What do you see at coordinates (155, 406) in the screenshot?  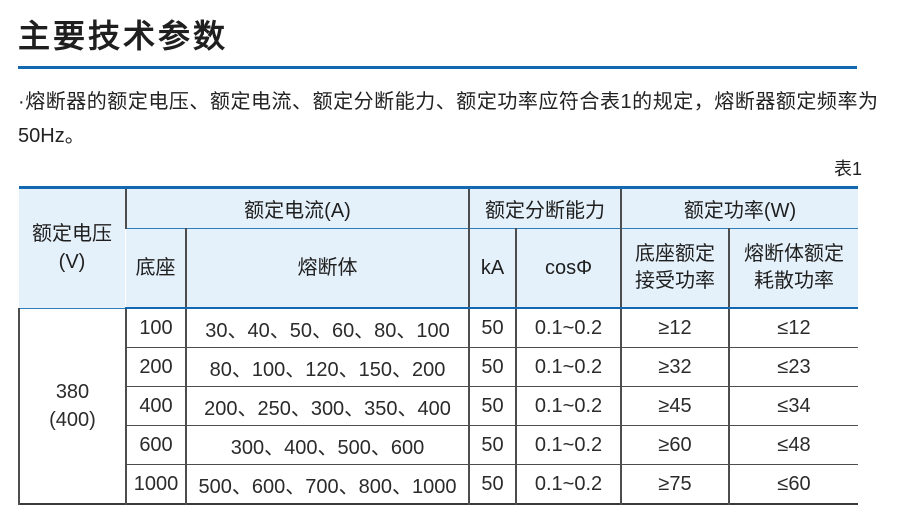 I see `cell-base-current: 400` at bounding box center [155, 406].